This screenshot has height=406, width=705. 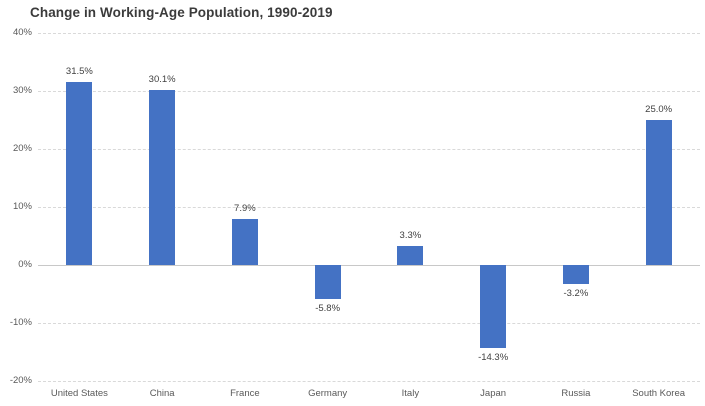 I want to click on x-axis-category-label: Italy, so click(x=410, y=393).